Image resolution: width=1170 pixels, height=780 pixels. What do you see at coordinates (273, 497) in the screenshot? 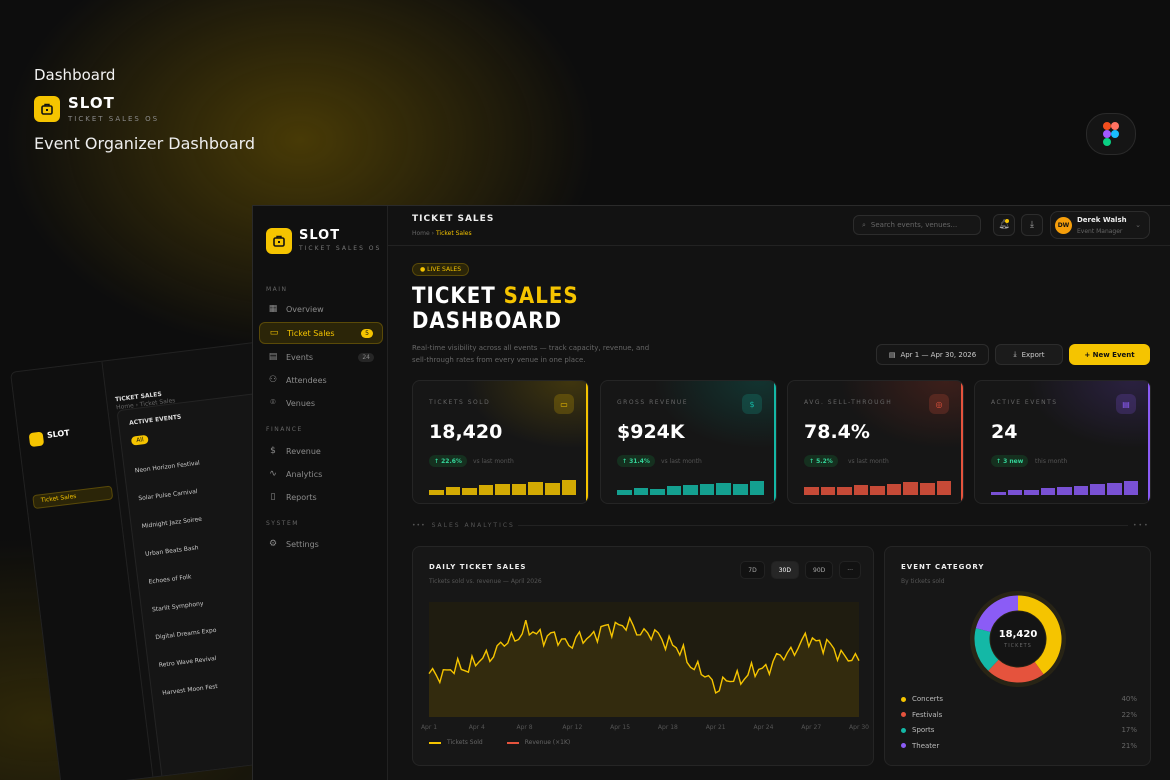
I see `doc-icon: ▯` at bounding box center [273, 497].